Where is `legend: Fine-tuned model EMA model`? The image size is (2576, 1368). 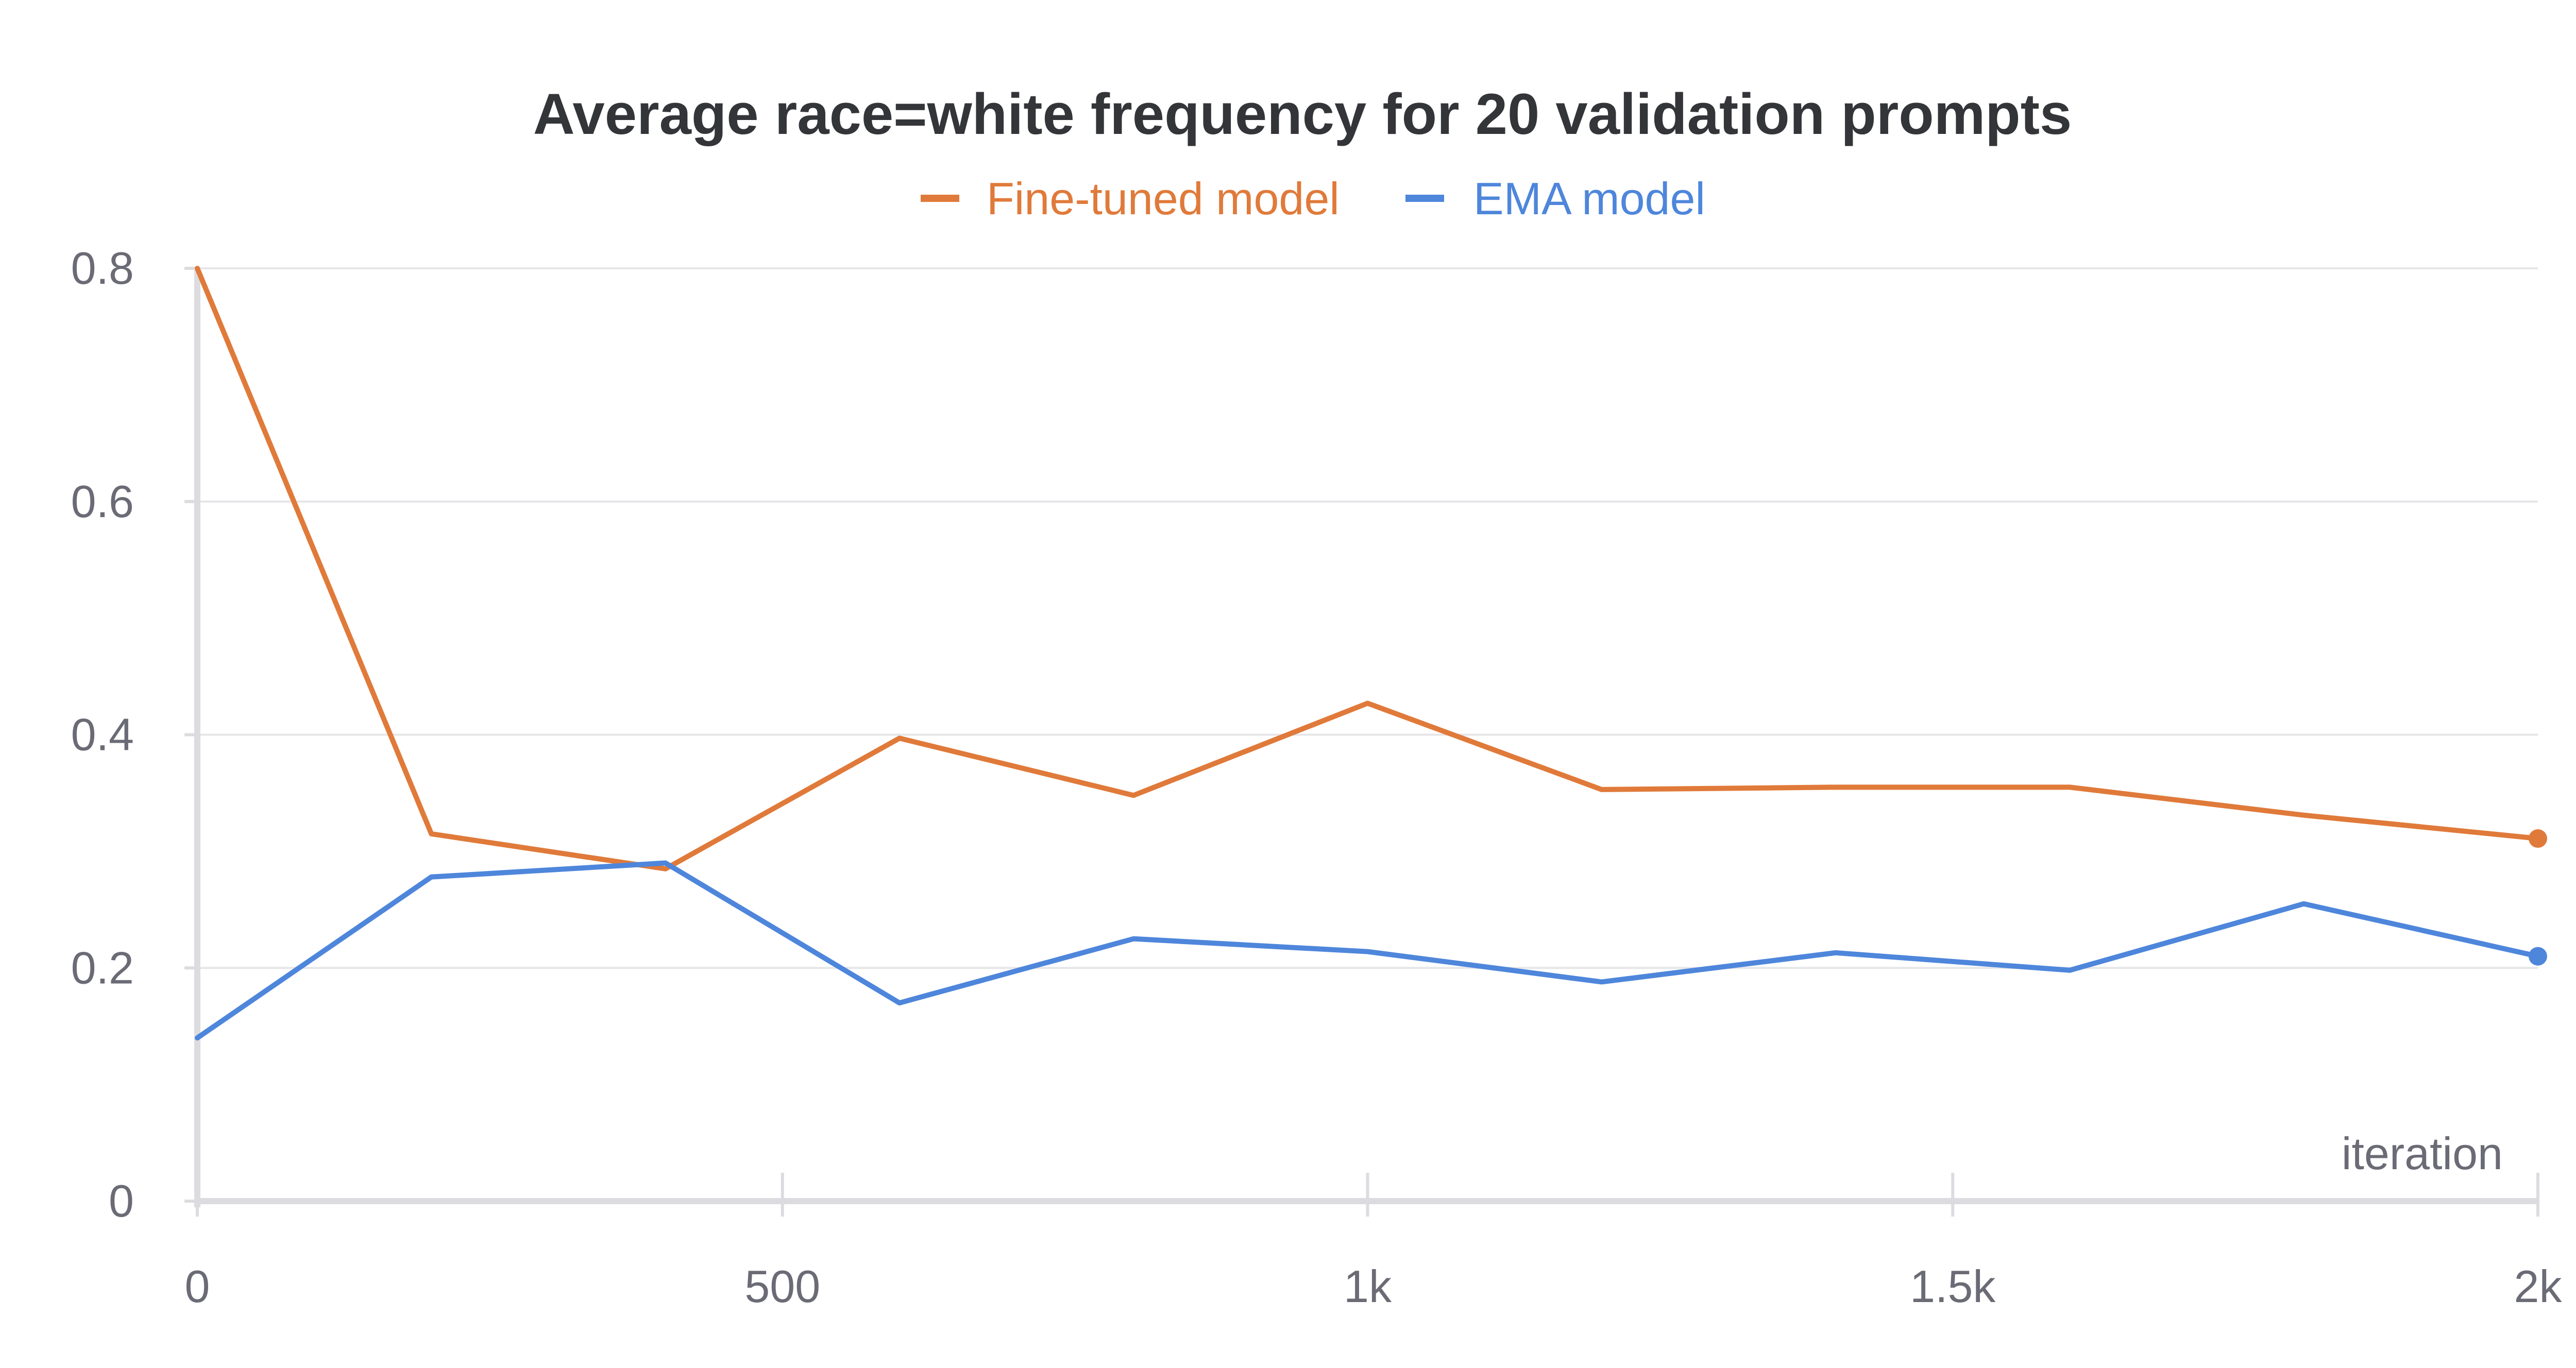 legend: Fine-tuned model EMA model is located at coordinates (1313, 198).